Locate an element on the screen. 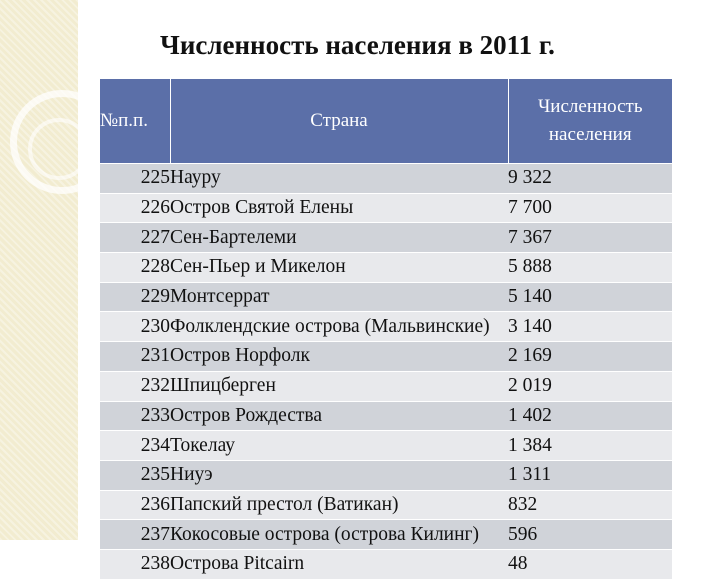 The image size is (720, 579). row-country: Сен-Бартелеми is located at coordinates (339, 237).